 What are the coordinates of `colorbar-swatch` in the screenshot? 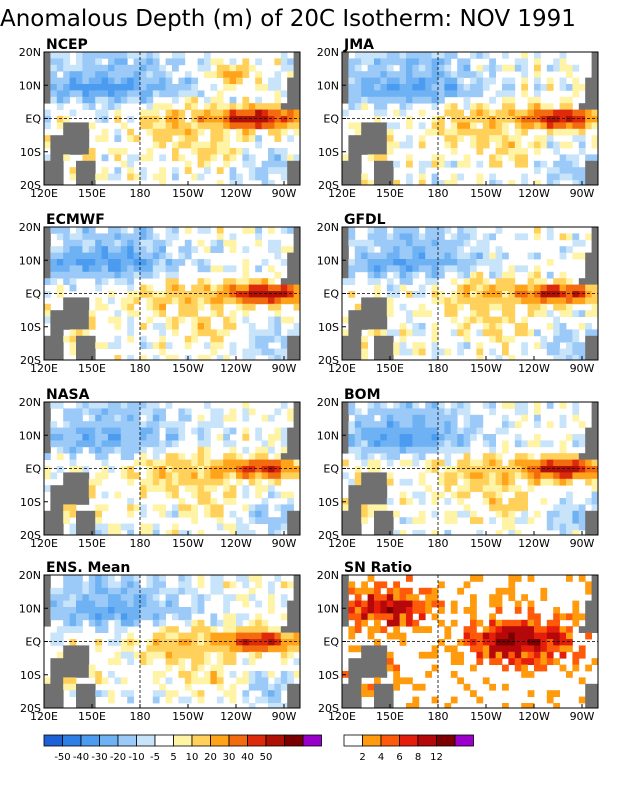 It's located at (294, 740).